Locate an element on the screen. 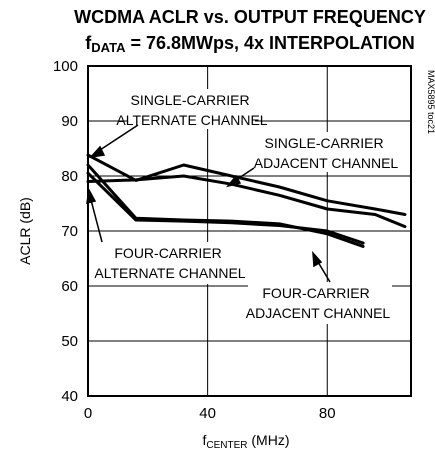  leader-single-carrier-alternate is located at coordinates (119, 137).